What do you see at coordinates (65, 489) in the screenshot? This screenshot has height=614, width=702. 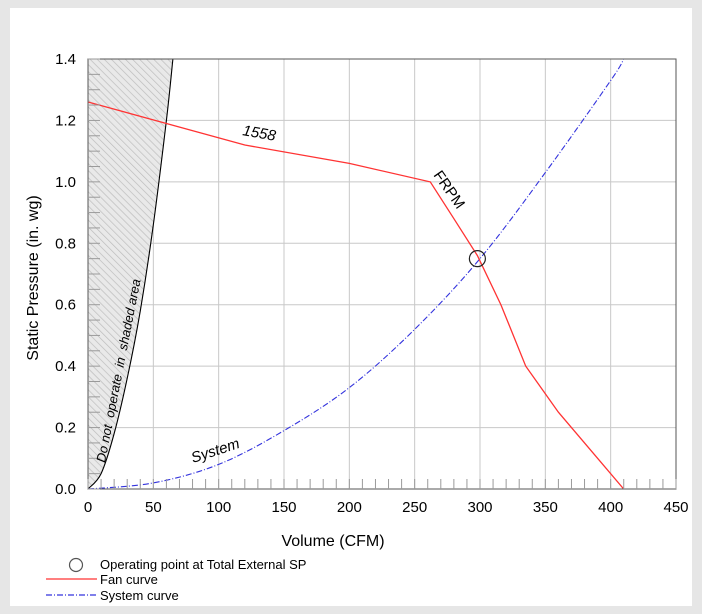 I see `y-tick-label: 0.0` at bounding box center [65, 489].